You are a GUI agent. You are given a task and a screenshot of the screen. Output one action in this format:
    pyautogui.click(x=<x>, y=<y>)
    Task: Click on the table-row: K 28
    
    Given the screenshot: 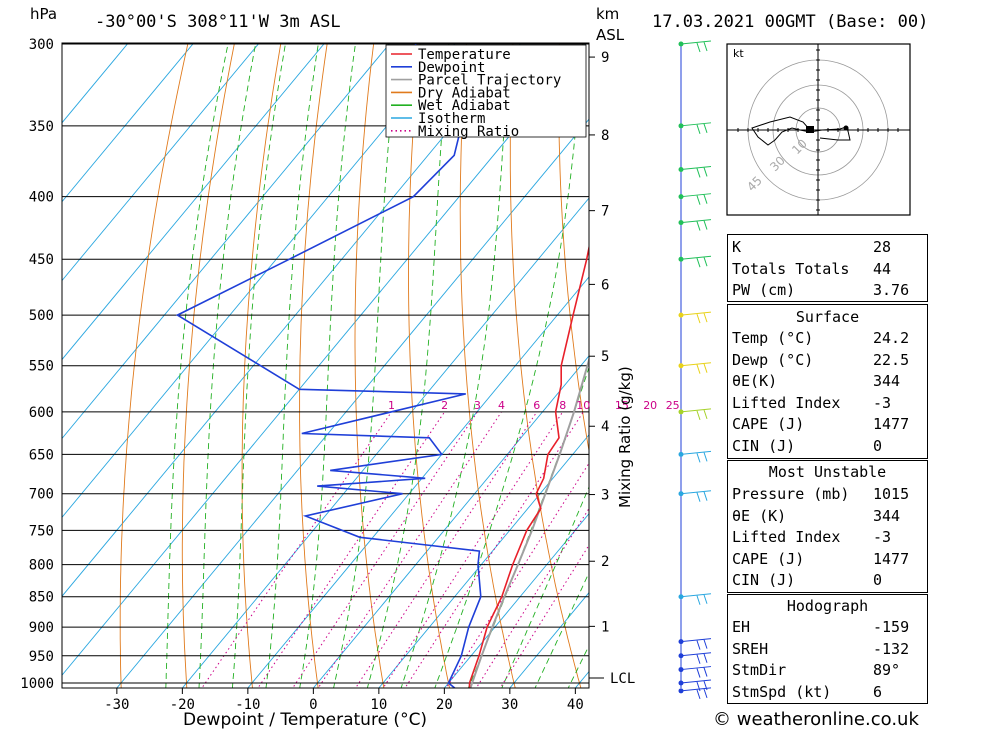 What is the action you would take?
    pyautogui.click(x=827, y=247)
    